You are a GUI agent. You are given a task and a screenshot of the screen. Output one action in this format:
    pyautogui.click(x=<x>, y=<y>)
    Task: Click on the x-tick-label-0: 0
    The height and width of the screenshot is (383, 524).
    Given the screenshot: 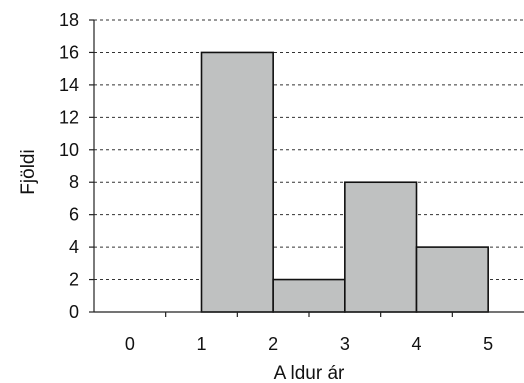 What is the action you would take?
    pyautogui.click(x=130, y=344)
    